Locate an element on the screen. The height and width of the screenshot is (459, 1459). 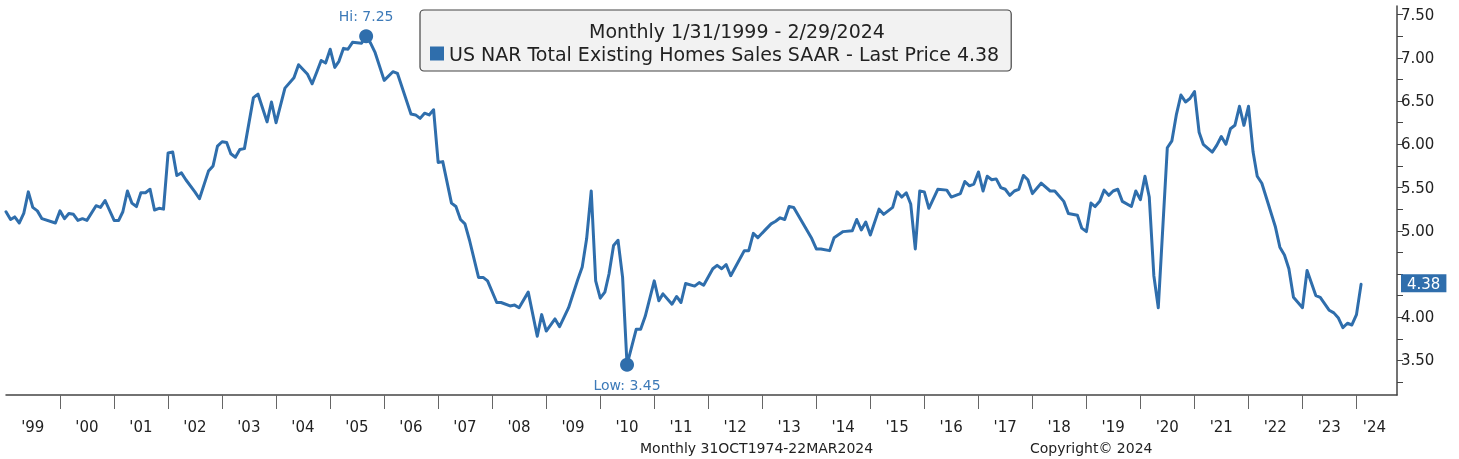
text: Monthly 31OCT1974-22MAR2024 is located at coordinates (757, 448).